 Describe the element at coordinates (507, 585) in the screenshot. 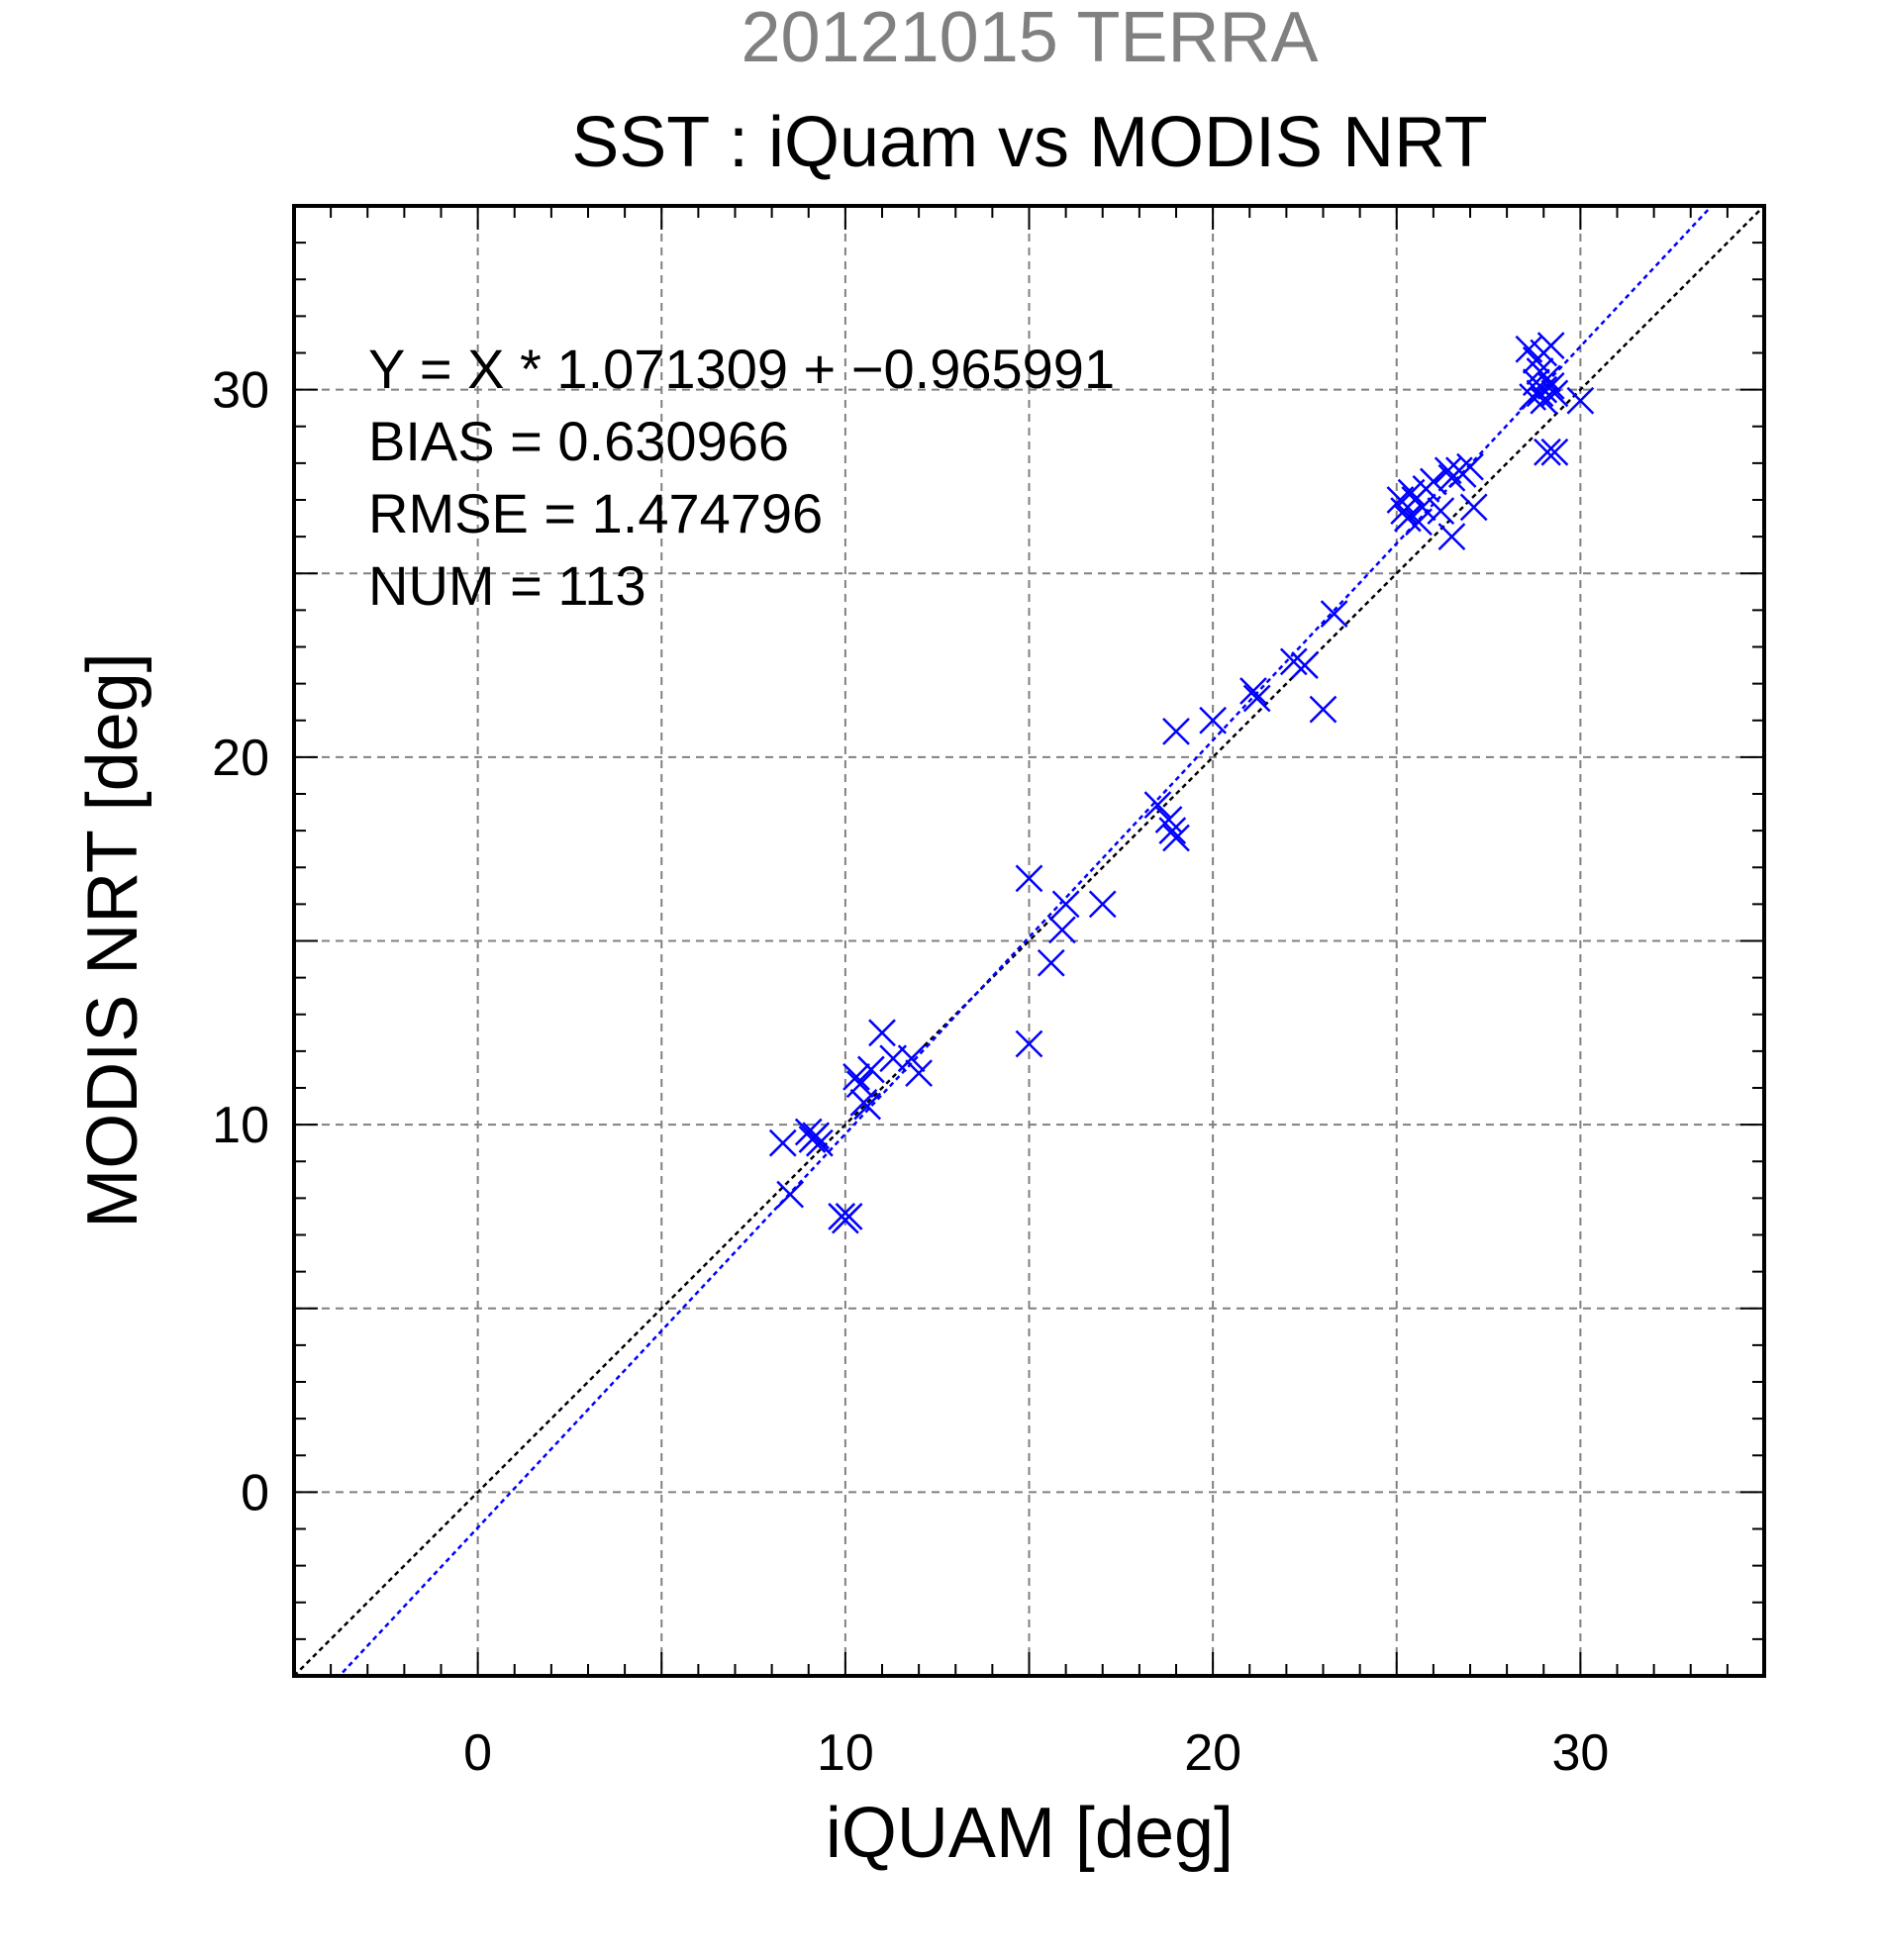

I see `statistics-annotation-line: NUM = 113` at that location.